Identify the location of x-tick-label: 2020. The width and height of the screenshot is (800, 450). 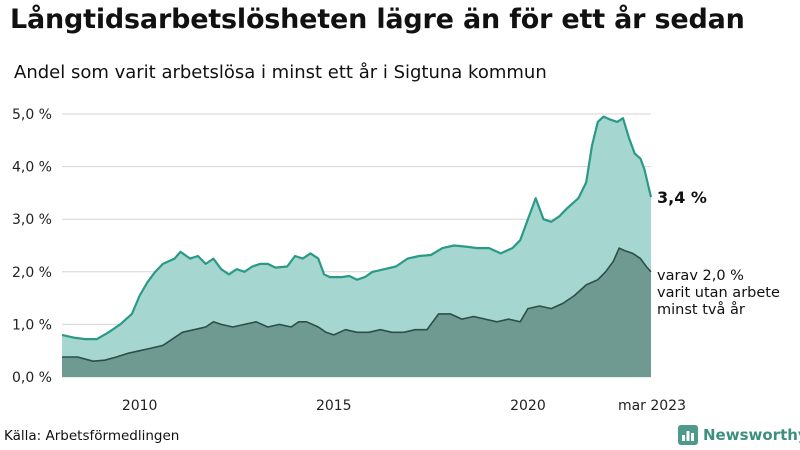
(528, 406).